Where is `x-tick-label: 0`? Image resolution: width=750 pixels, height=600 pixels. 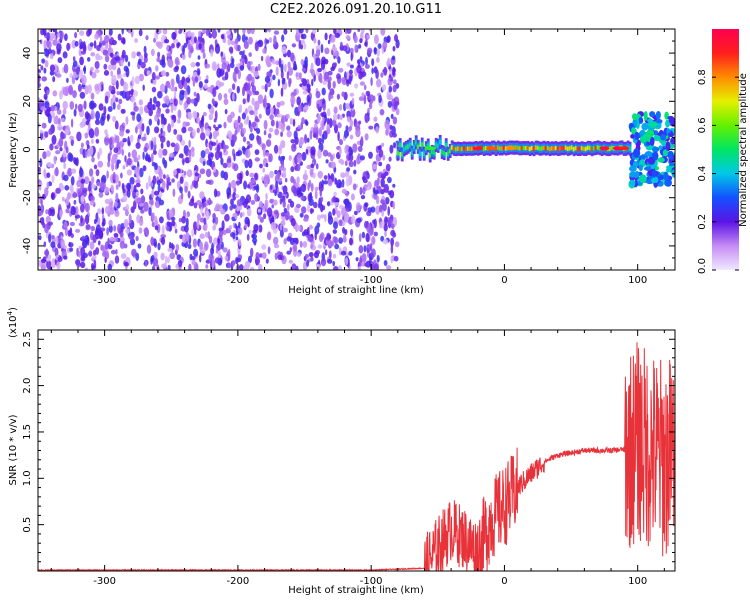 x-tick-label: 0 is located at coordinates (504, 581).